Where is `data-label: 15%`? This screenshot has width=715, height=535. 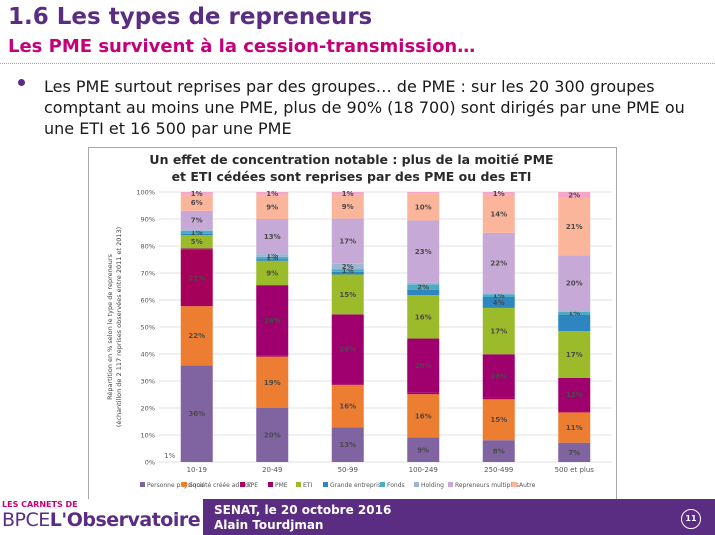 data-label: 15% is located at coordinates (347, 295).